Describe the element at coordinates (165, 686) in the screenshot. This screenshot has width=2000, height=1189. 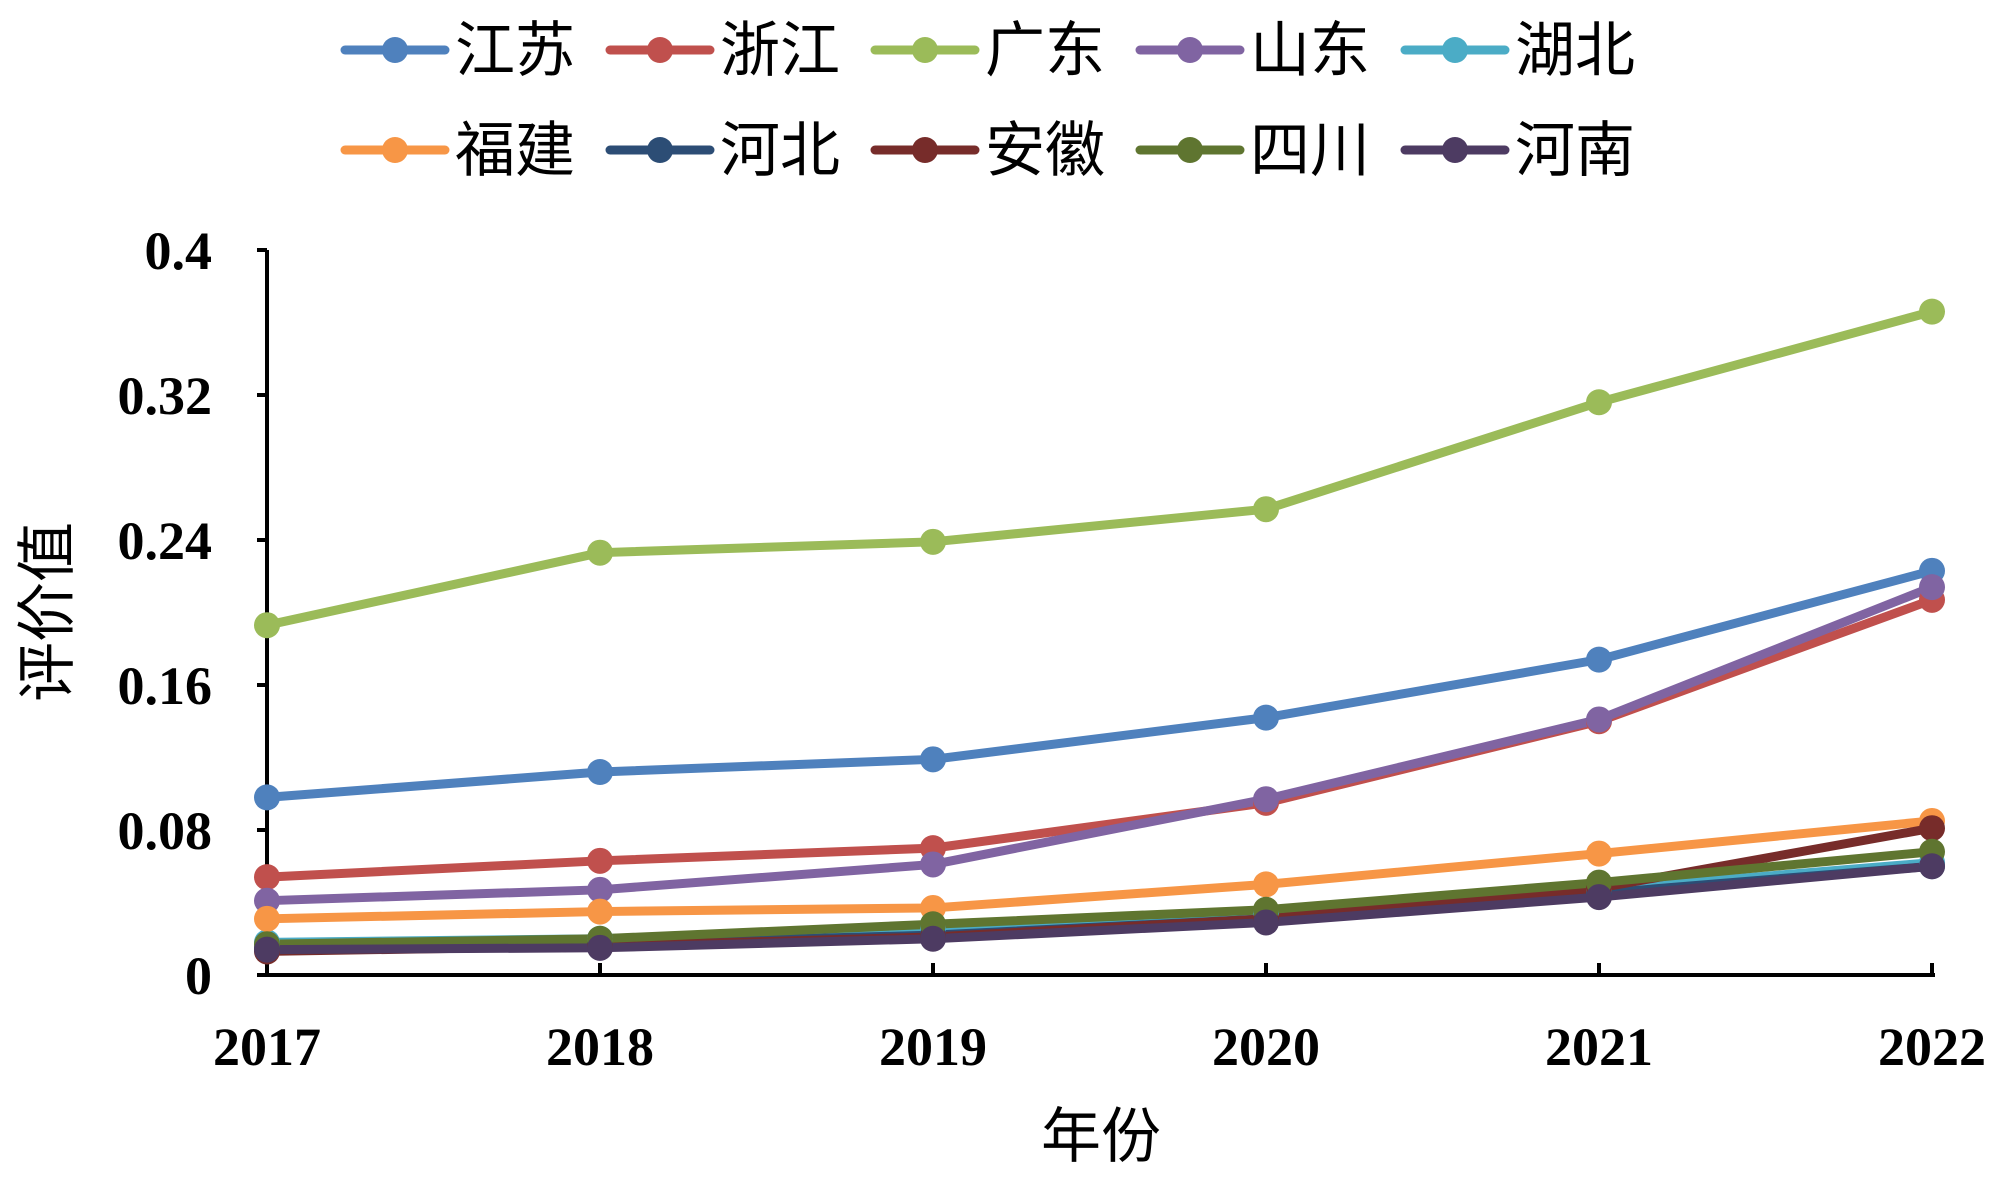
I see `y-tick-label: 0.16` at that location.